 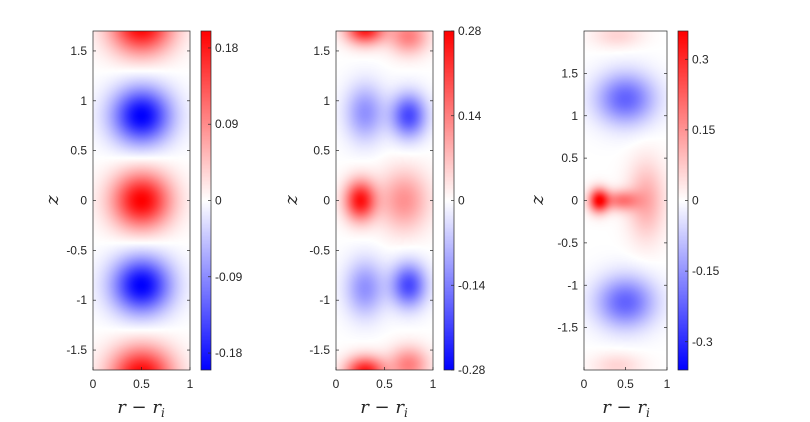 I want to click on colorbar-tick-label: 0.15, so click(x=704, y=130).